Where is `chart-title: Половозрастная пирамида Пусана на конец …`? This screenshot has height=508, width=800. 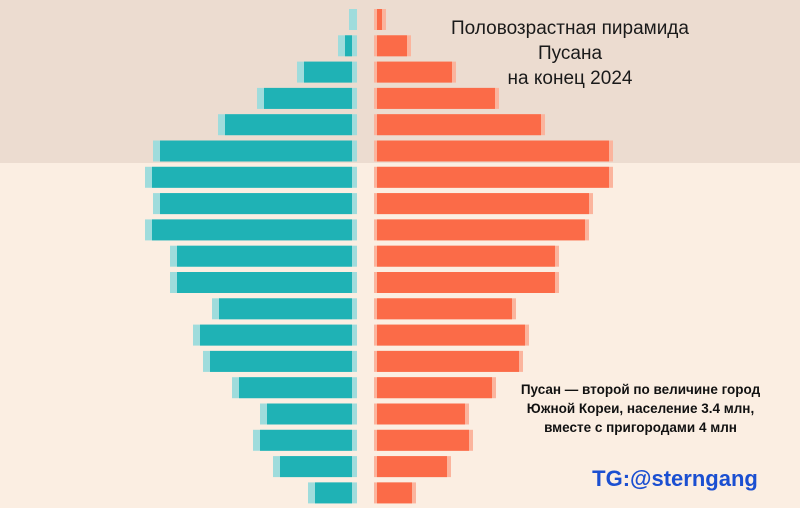
chart-title: Половозрастная пирамида Пусана на конец … is located at coordinates (570, 53).